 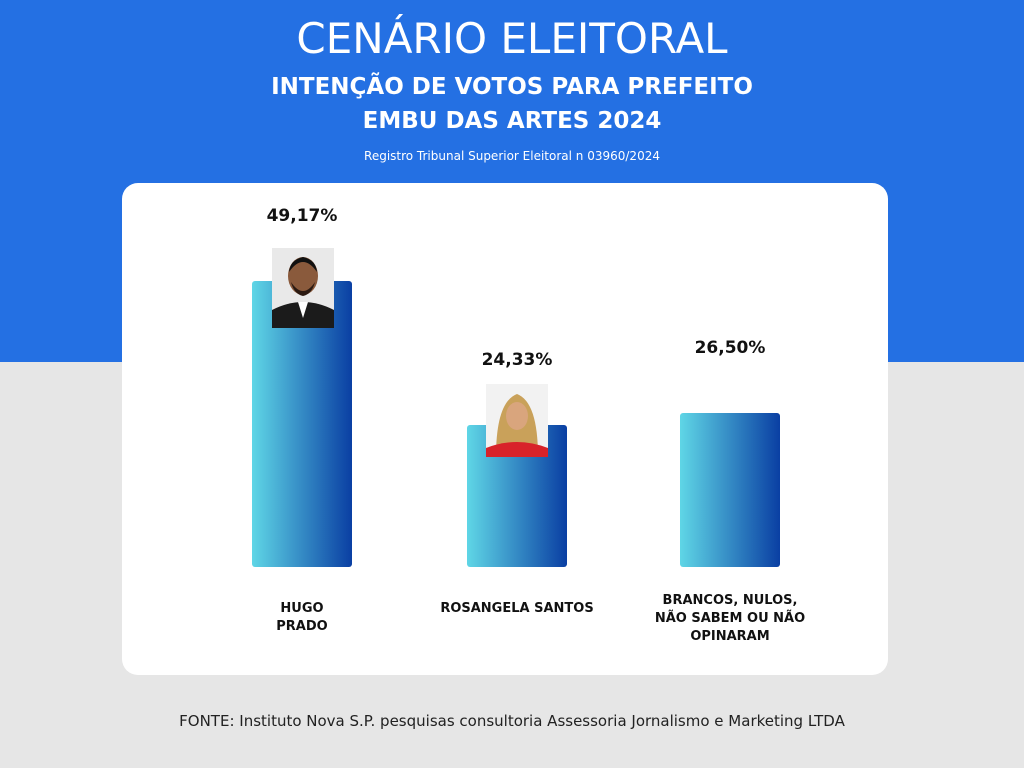 What do you see at coordinates (512, 121) in the screenshot?
I see `subtitle: EMBU DAS ARTES 2024` at bounding box center [512, 121].